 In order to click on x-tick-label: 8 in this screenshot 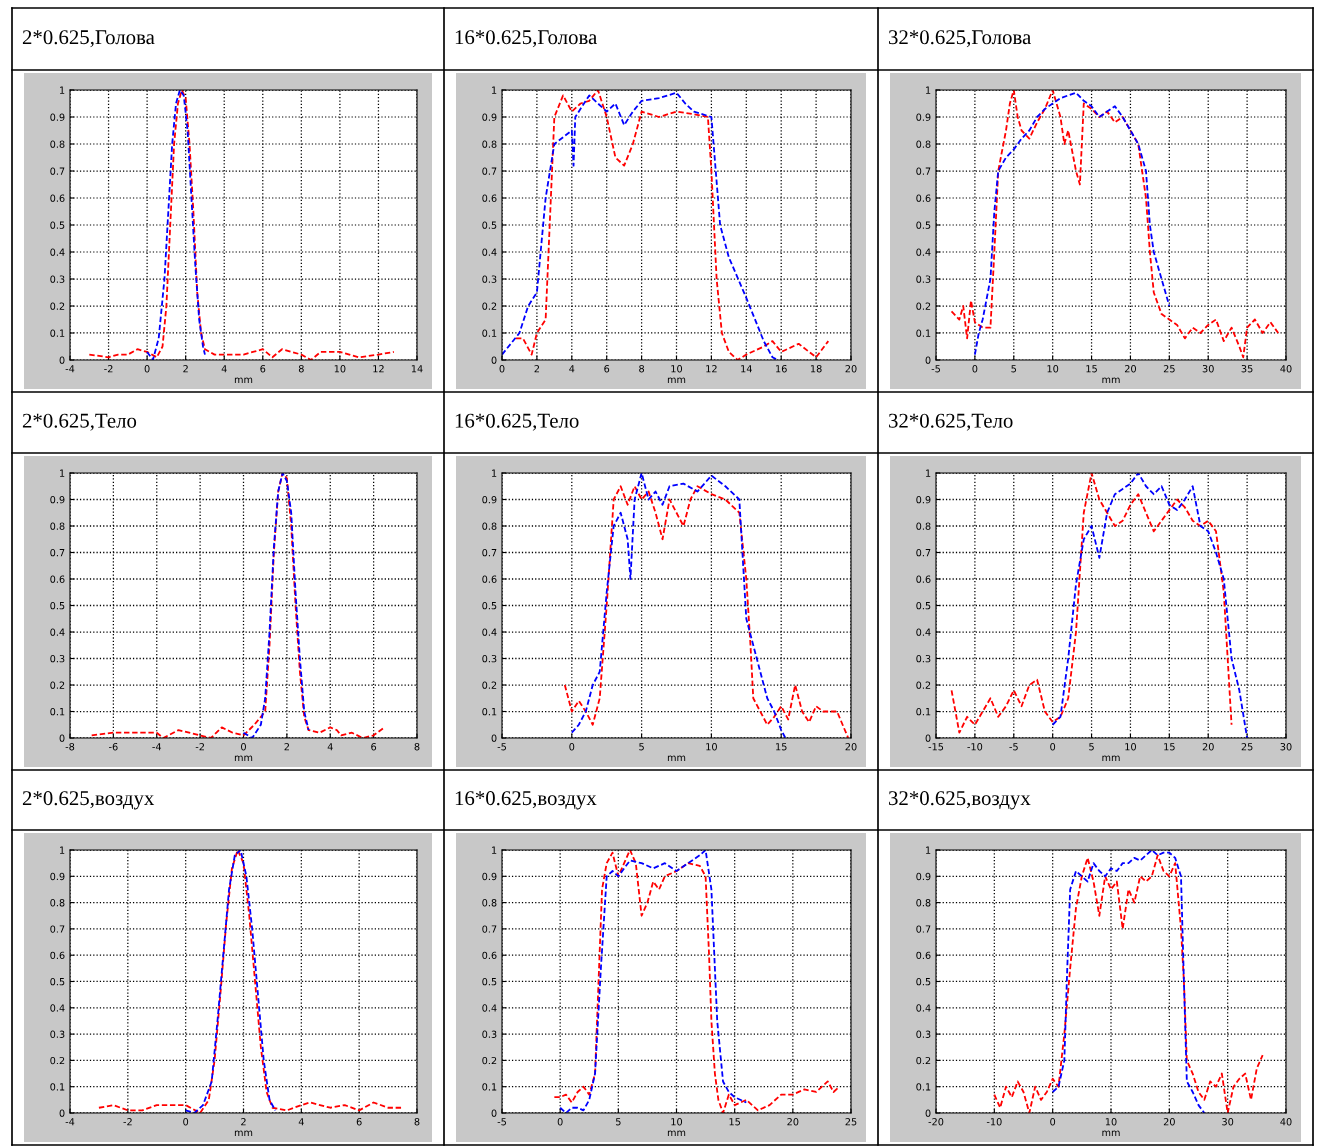, I will do `click(417, 1122)`.